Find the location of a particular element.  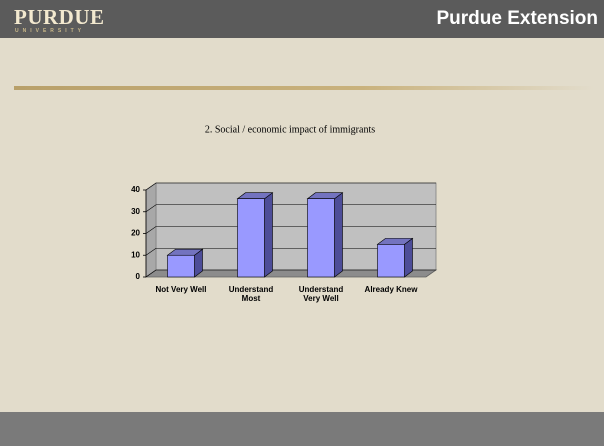

grid-line is located at coordinates (290, 186).